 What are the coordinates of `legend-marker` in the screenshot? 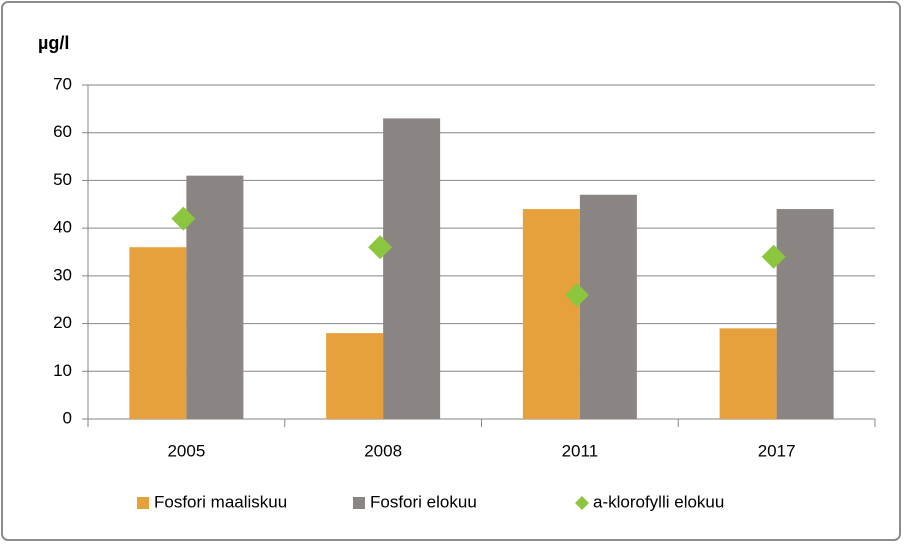 It's located at (582, 503).